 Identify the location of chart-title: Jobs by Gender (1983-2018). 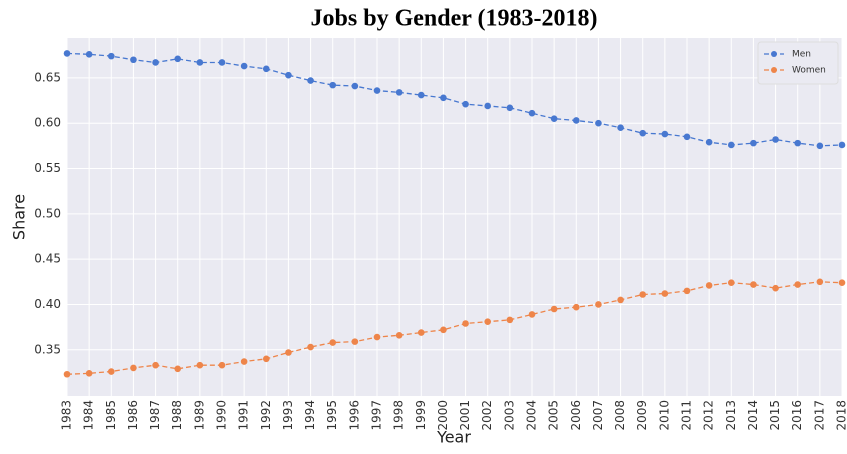
(454, 19).